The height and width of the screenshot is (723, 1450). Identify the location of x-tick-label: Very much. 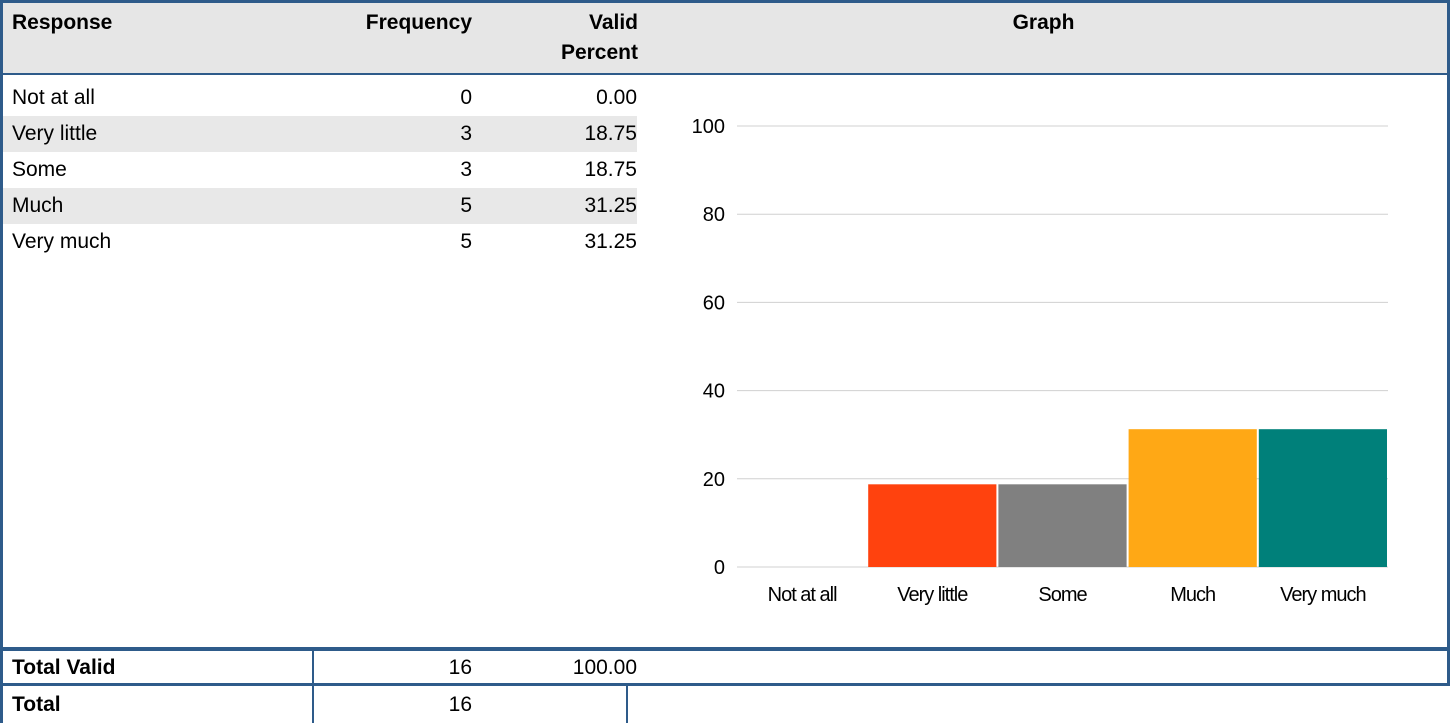
(1322, 595).